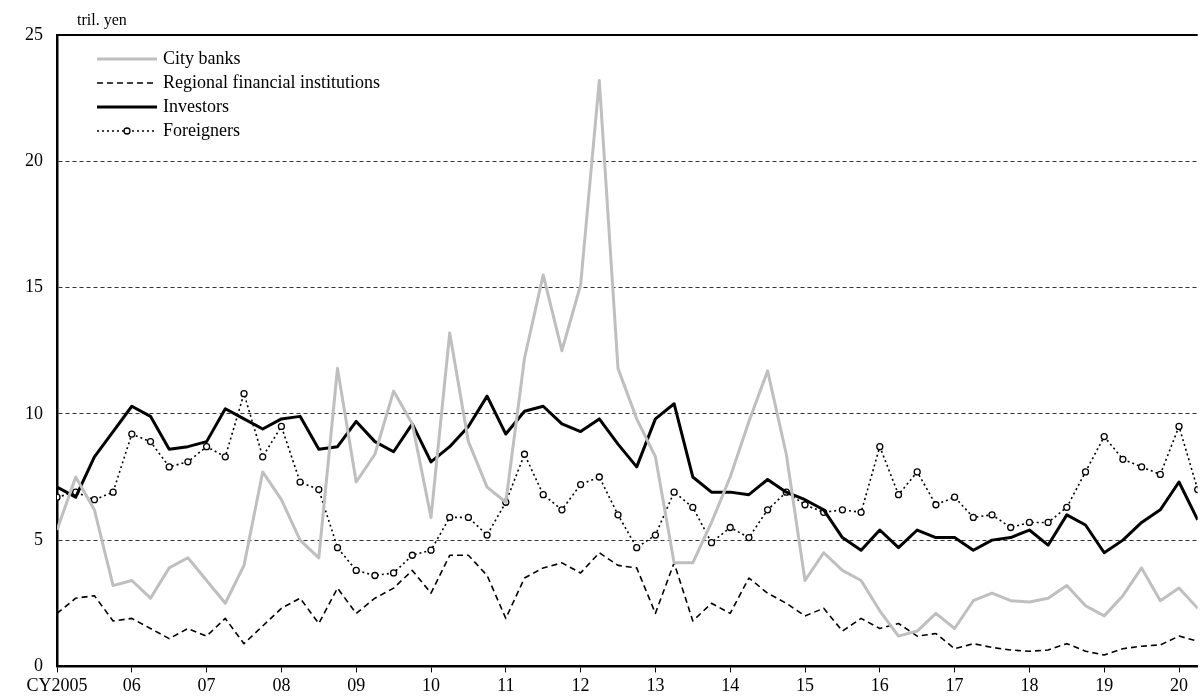 This screenshot has width=1203, height=700. Describe the element at coordinates (34, 412) in the screenshot. I see `y-tick-label: 10` at that location.